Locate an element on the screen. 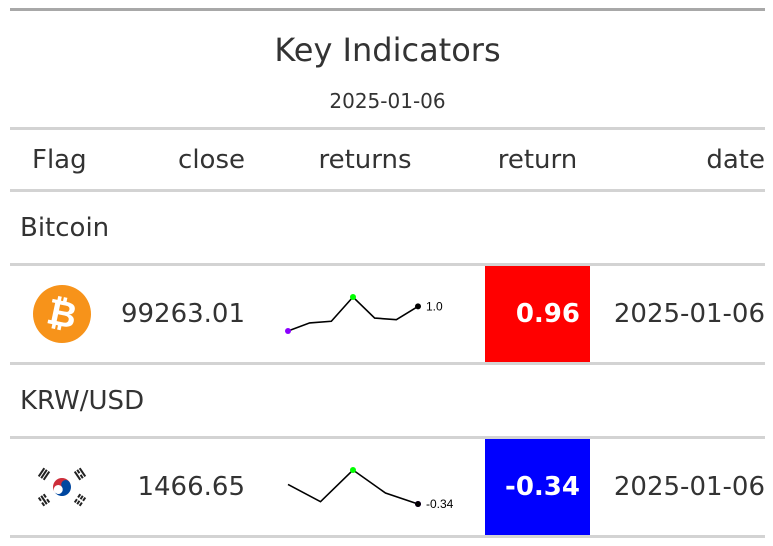  returns-sparkline-cell: -0.34 is located at coordinates (365, 487).